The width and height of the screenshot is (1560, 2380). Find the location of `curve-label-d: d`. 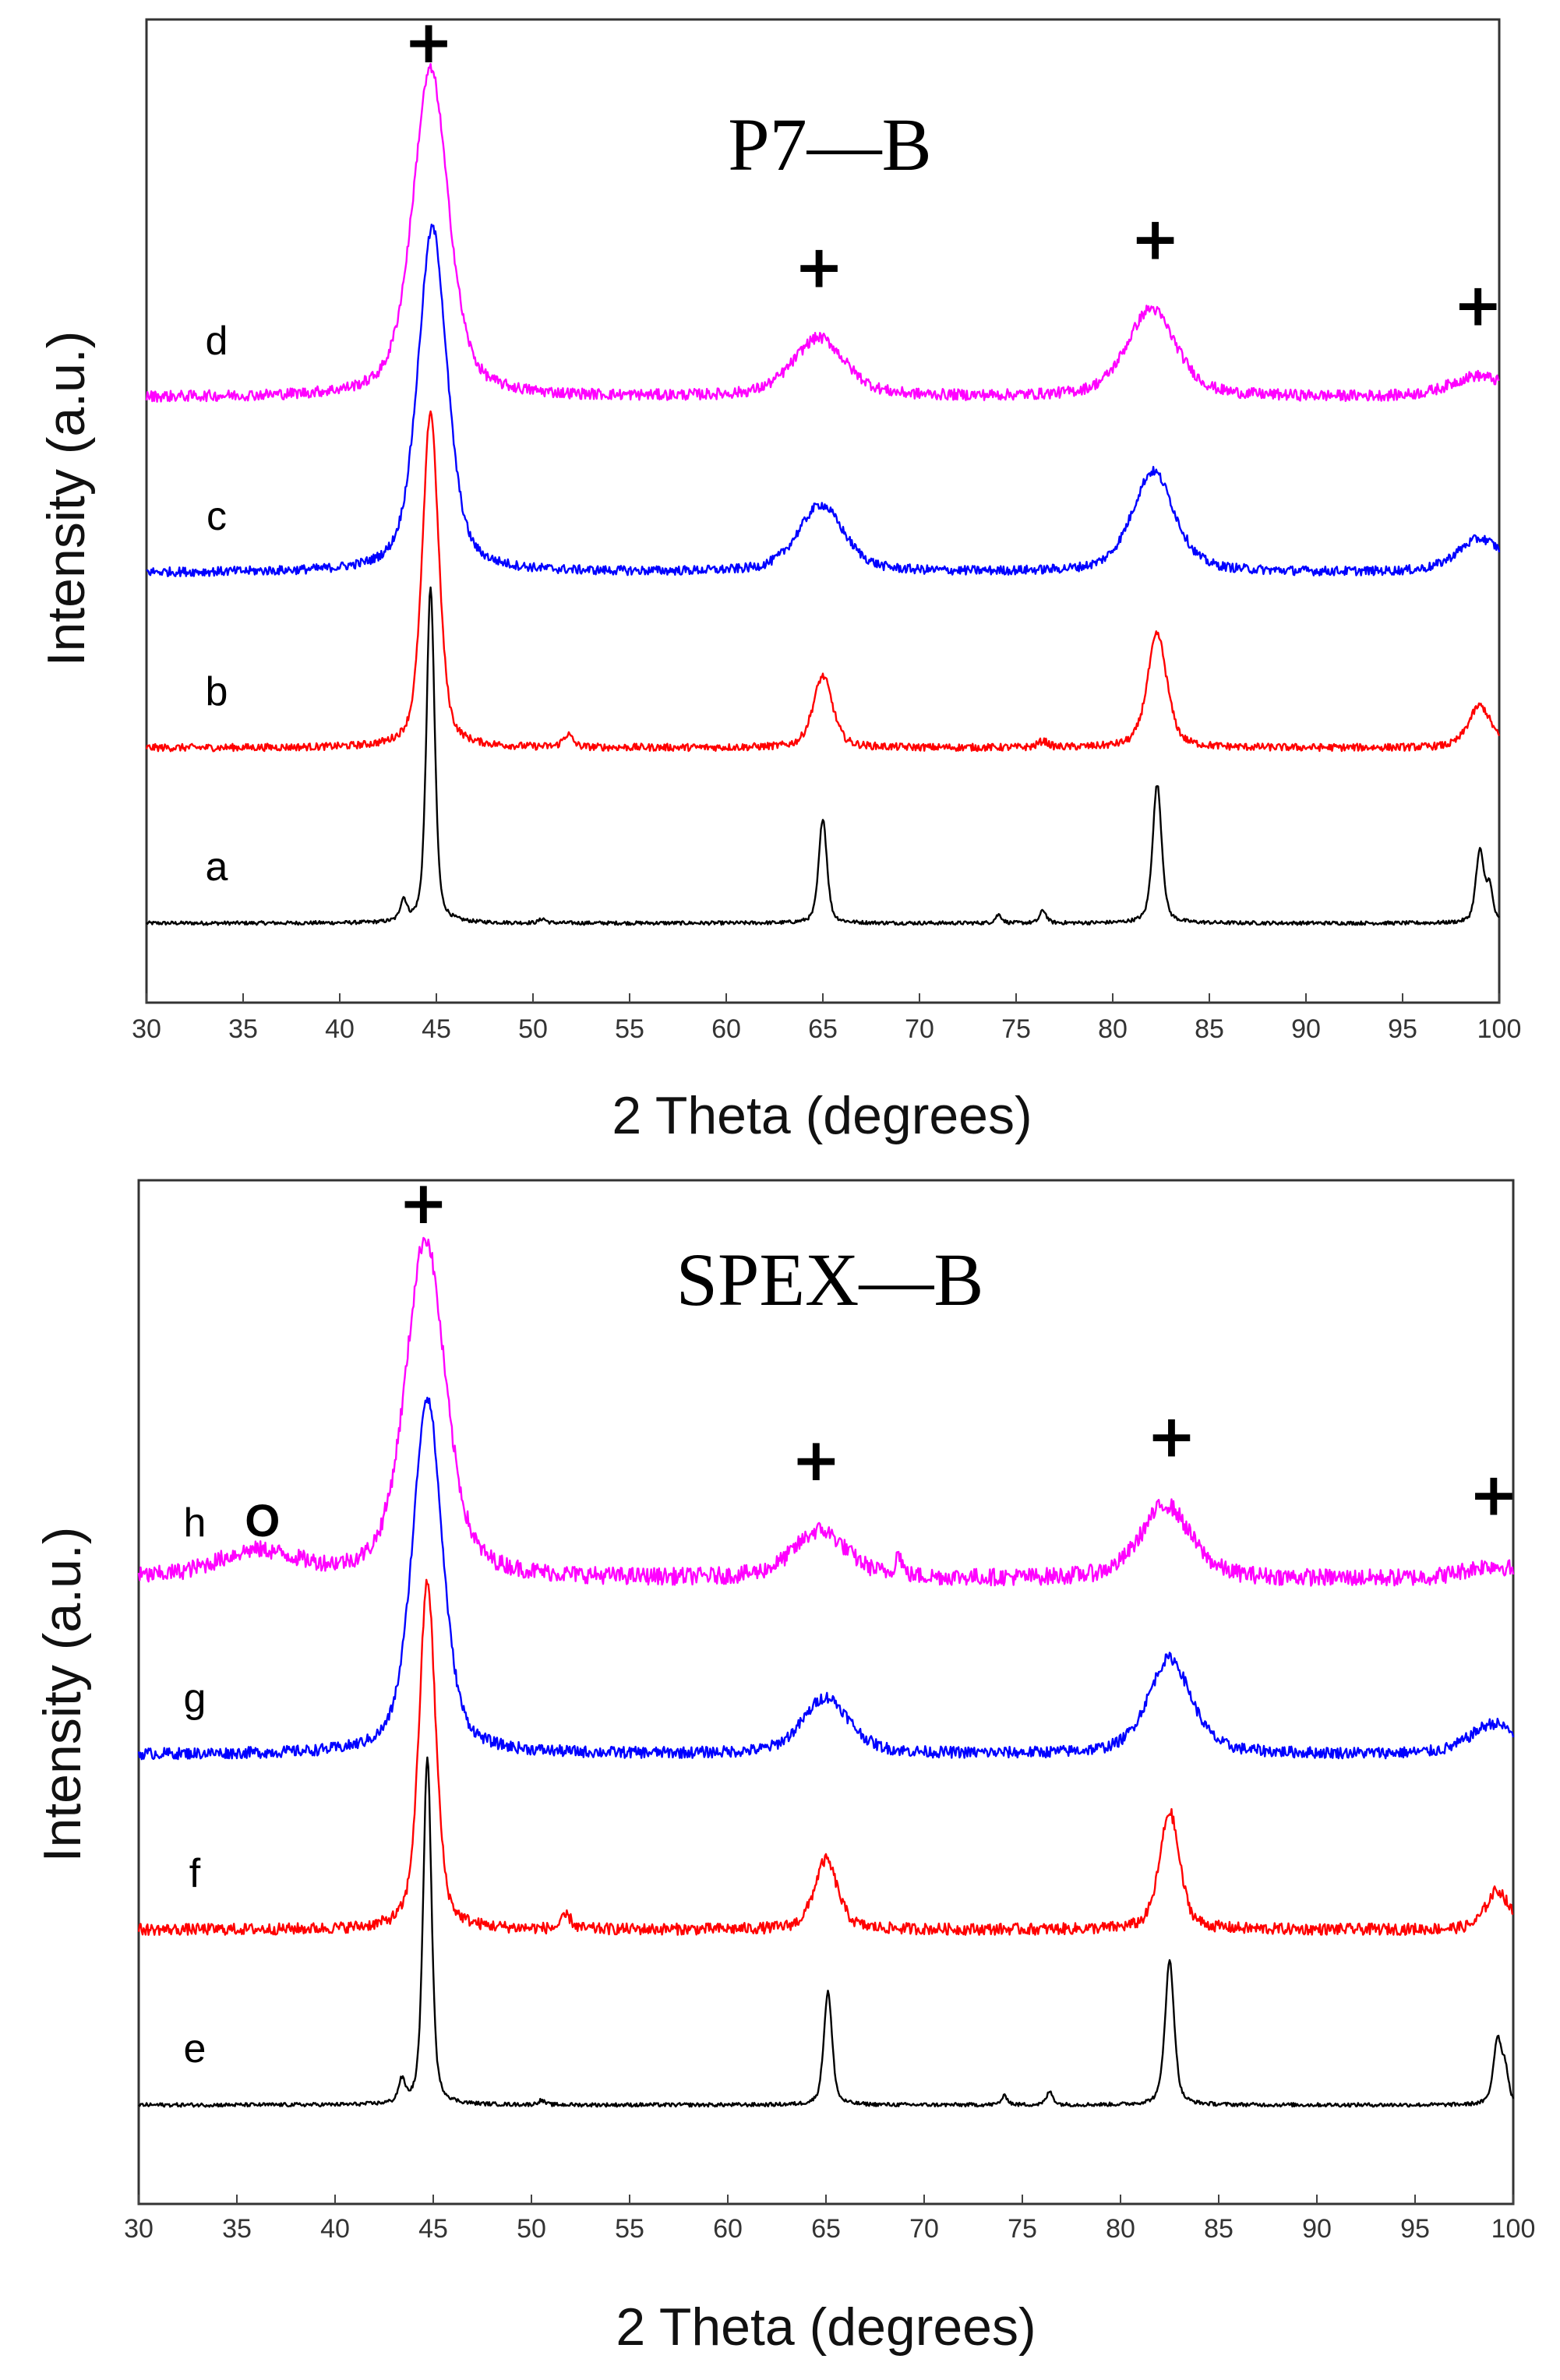

curve-label-d: d is located at coordinates (217, 341).